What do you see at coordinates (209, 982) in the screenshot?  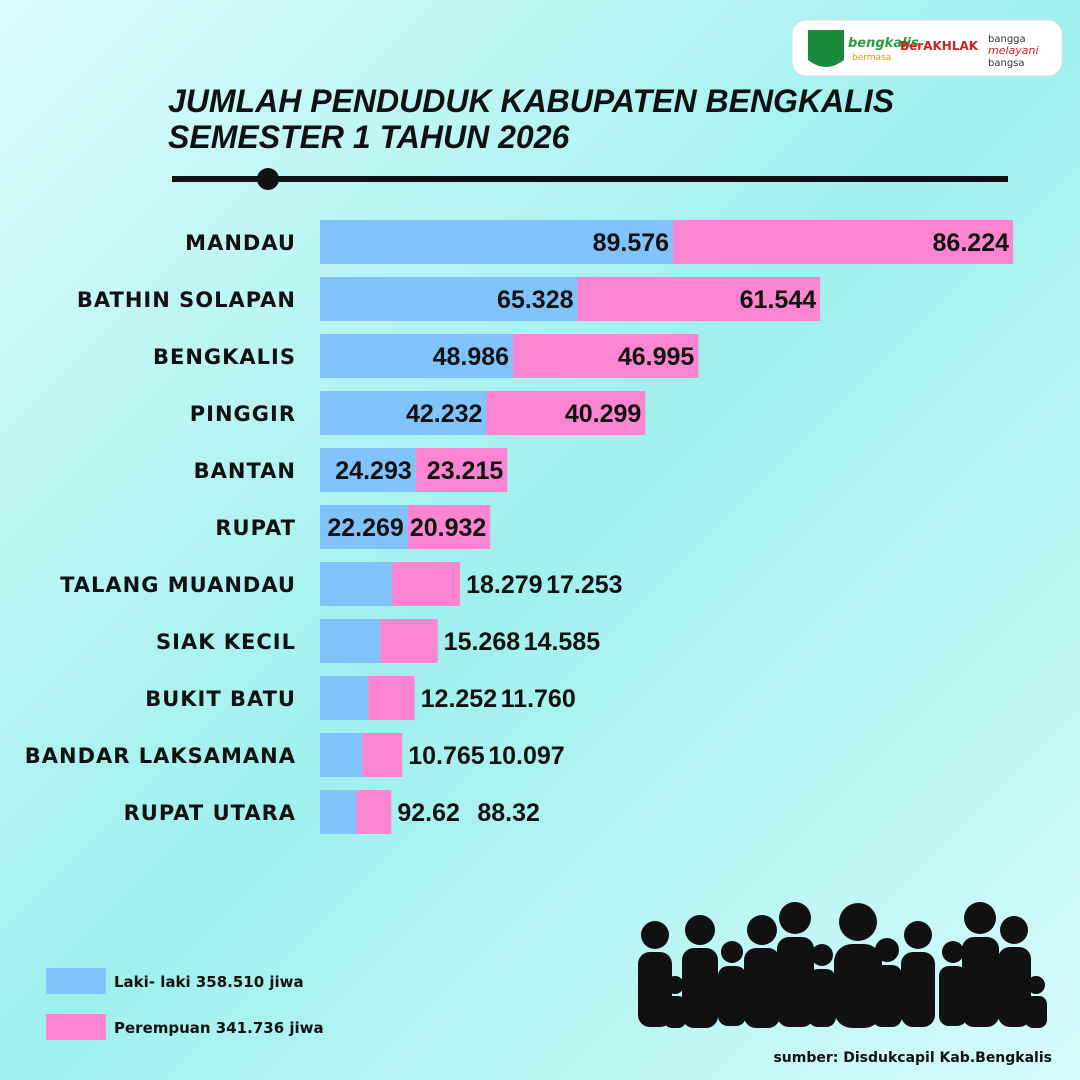 I see `legend-label: Laki- laki 358.510 jiwa` at bounding box center [209, 982].